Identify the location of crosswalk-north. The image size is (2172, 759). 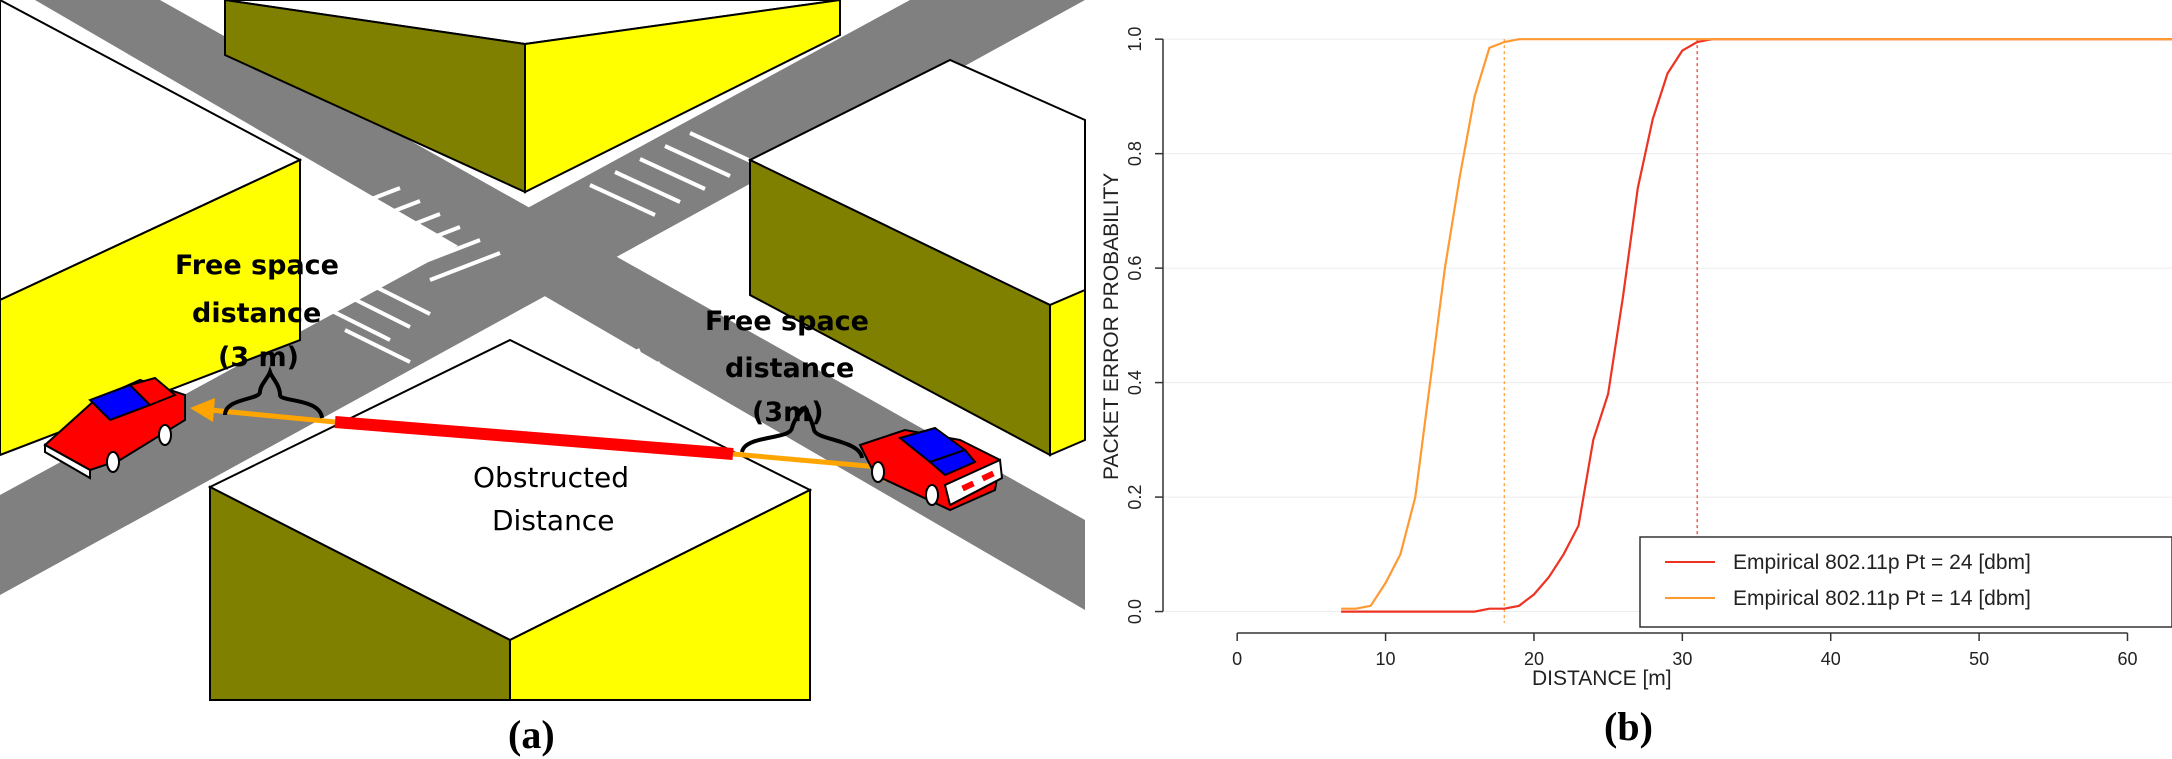
(415, 234).